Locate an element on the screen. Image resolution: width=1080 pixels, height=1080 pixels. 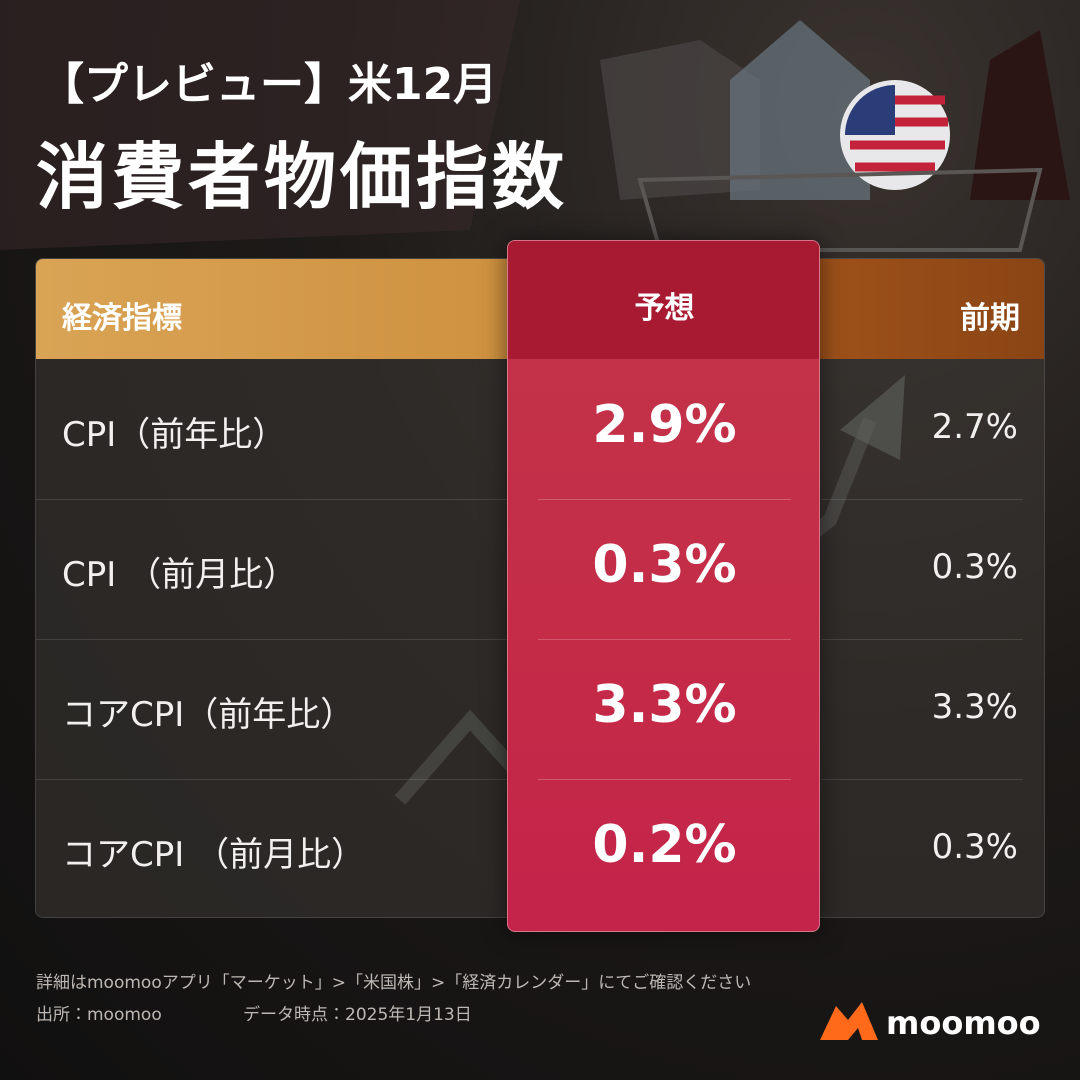
row-label: CPI （前月比） is located at coordinates (180, 575).